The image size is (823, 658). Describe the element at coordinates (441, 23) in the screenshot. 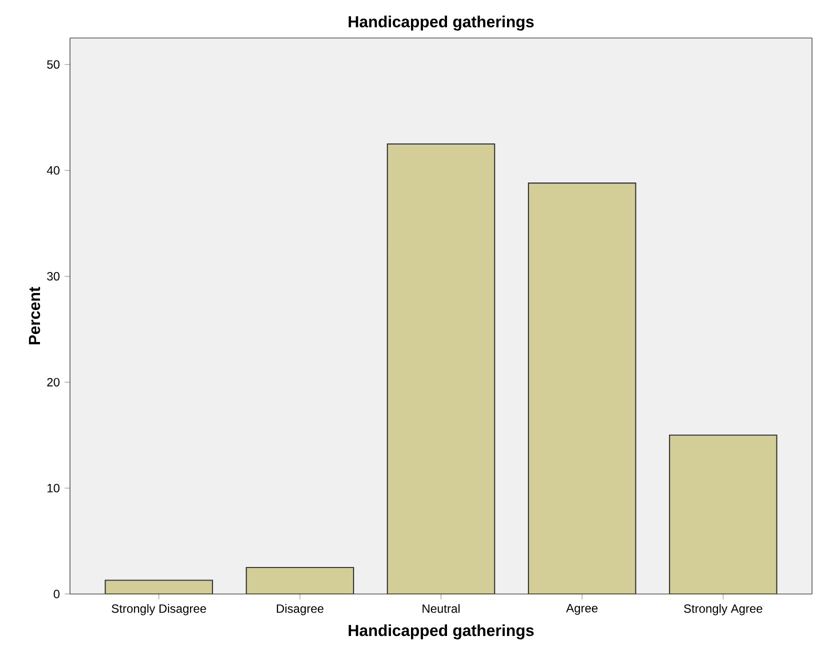

I see `chart-title: Handicapped gatherings` at that location.